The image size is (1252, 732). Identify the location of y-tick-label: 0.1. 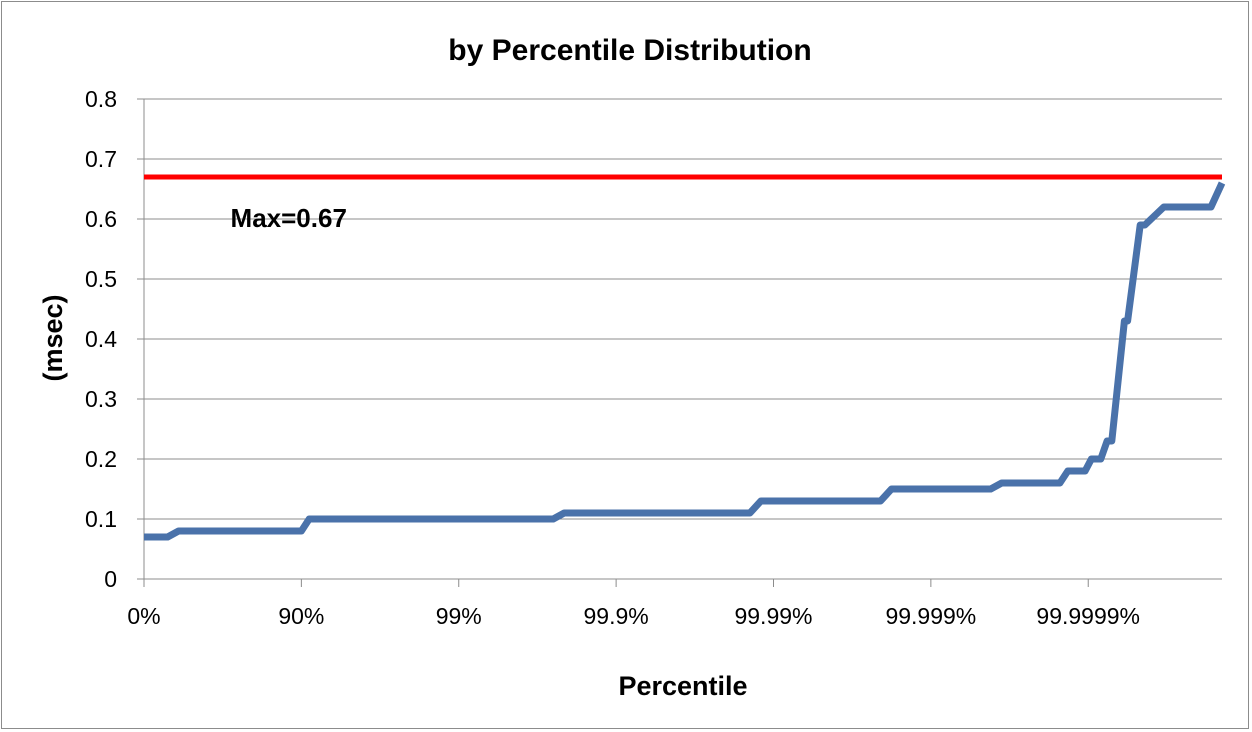
(101, 519).